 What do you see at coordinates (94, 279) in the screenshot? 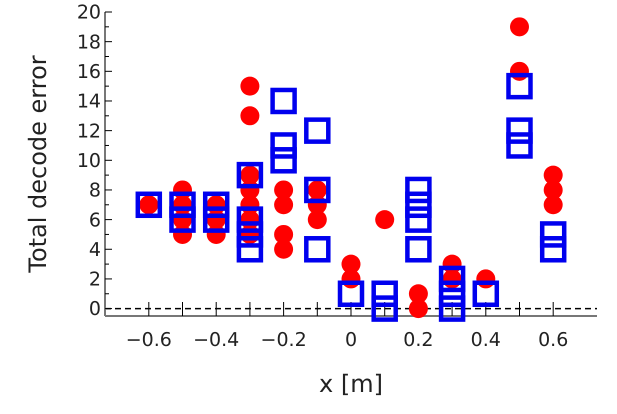
I see `y-tick-label: 2` at bounding box center [94, 279].